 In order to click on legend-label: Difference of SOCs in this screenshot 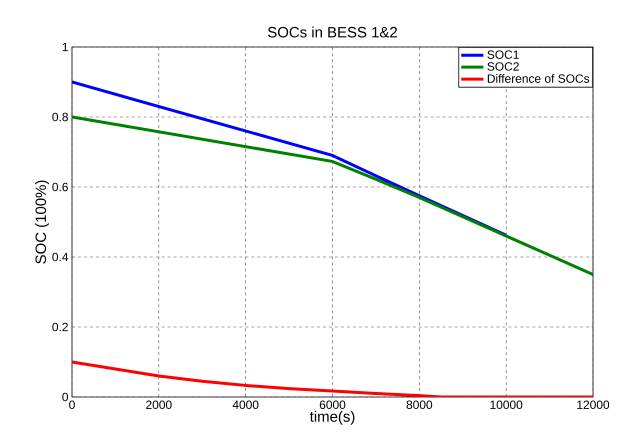, I will do `click(539, 78)`.